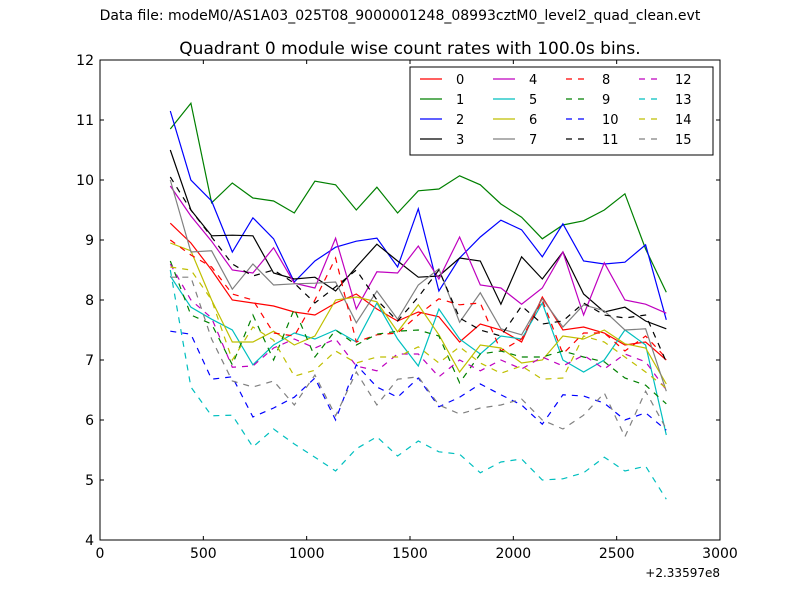  What do you see at coordinates (720, 554) in the screenshot?
I see `x-tick-label: 3000` at bounding box center [720, 554].